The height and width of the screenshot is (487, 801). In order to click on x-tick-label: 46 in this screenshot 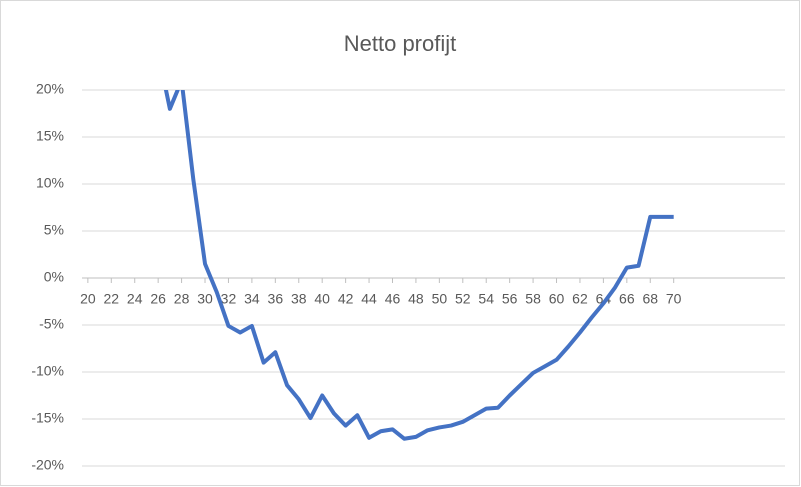, I will do `click(393, 299)`.